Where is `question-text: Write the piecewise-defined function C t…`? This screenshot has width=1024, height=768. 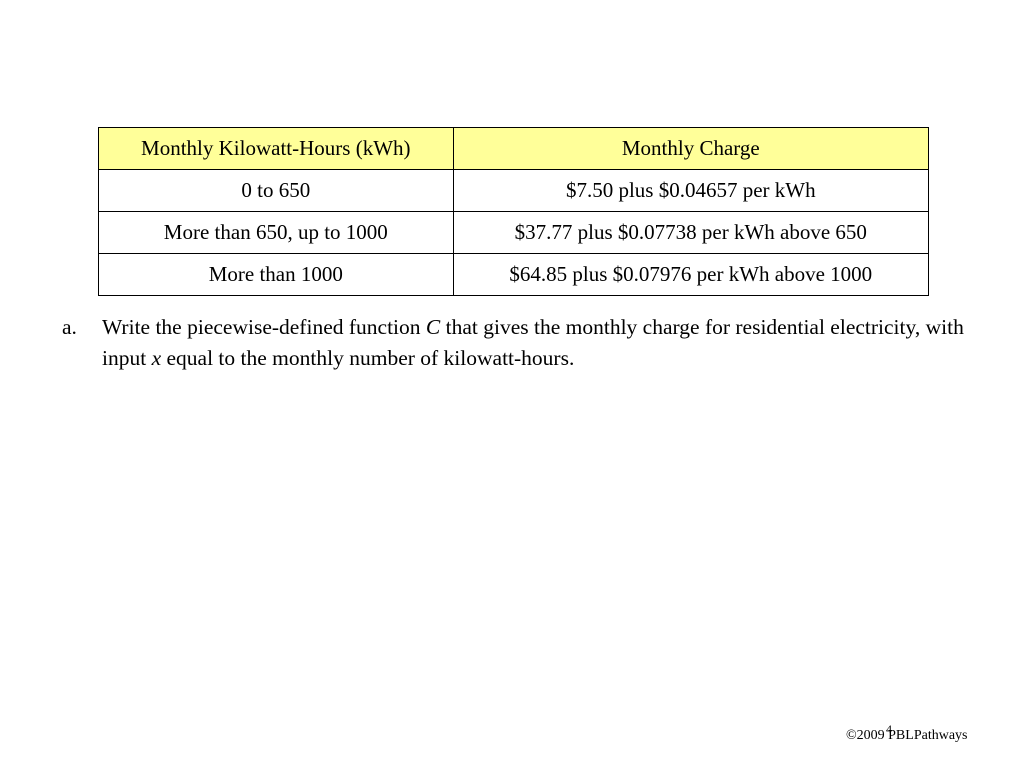 question-text: Write the piecewise-defined function C t… is located at coordinates (542, 343).